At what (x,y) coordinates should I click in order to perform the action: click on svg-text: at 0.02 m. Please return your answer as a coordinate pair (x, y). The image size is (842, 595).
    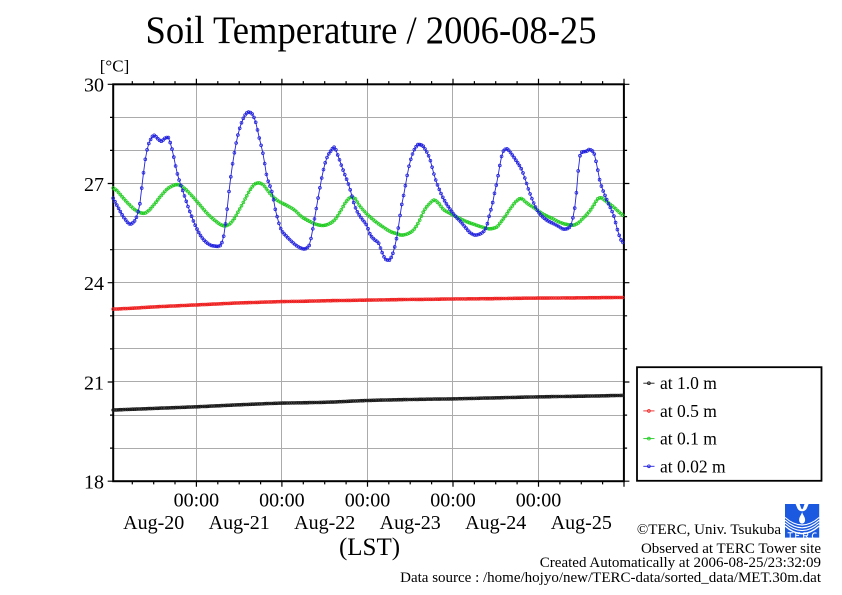
    Looking at the image, I should click on (693, 466).